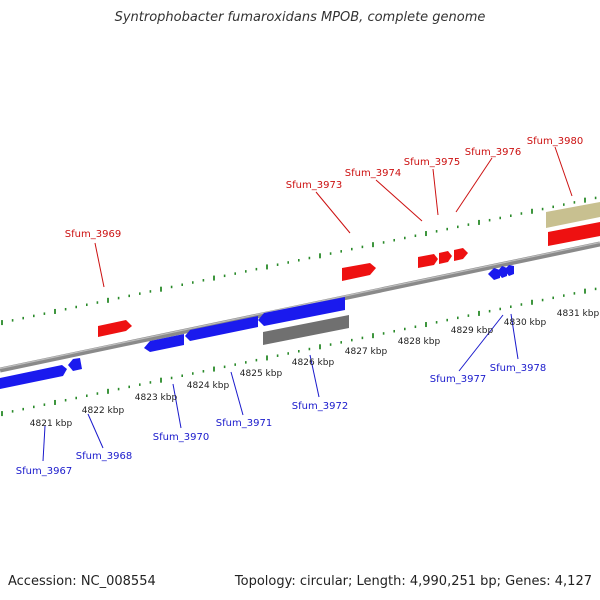  Describe the element at coordinates (221, 328) in the screenshot. I see `gene-Sfum_3971-arrow` at that location.